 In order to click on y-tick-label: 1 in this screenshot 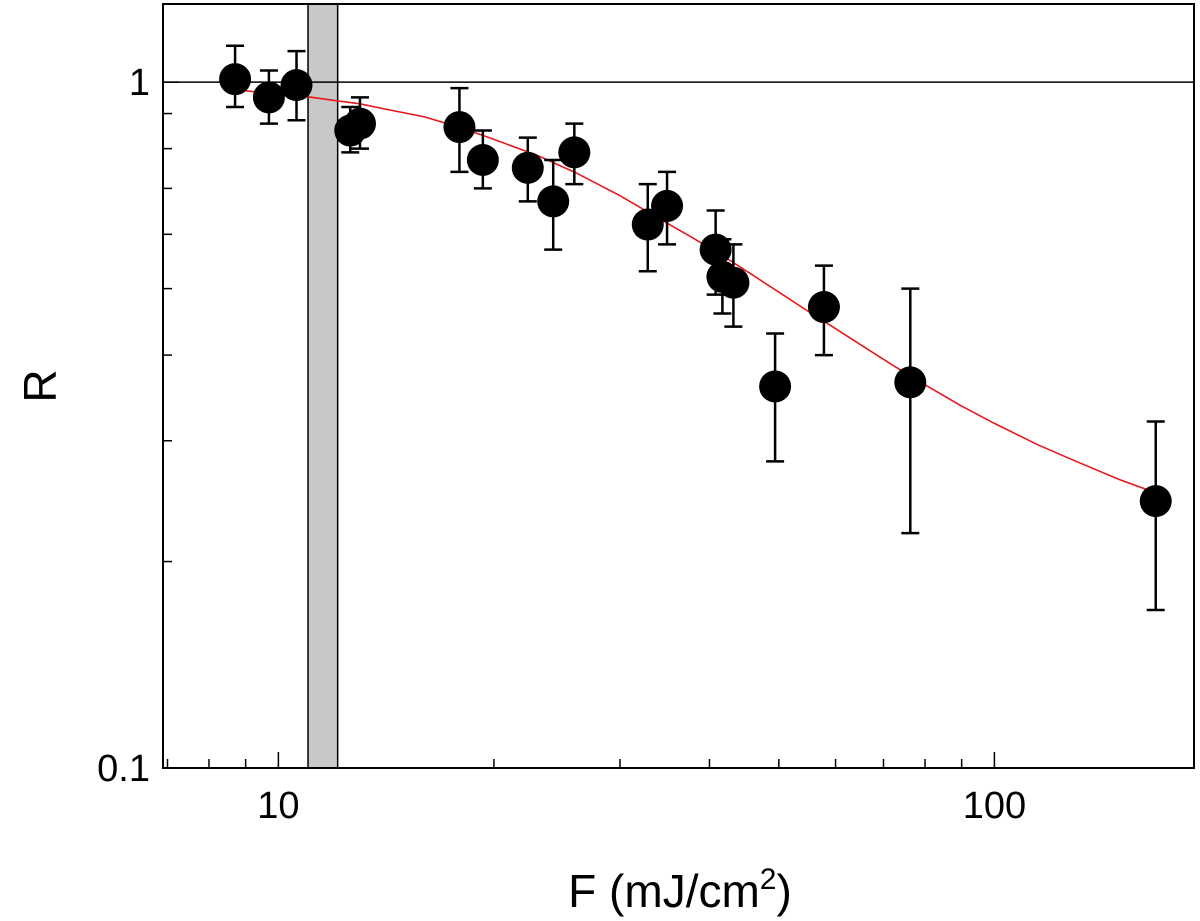, I will do `click(139, 83)`.